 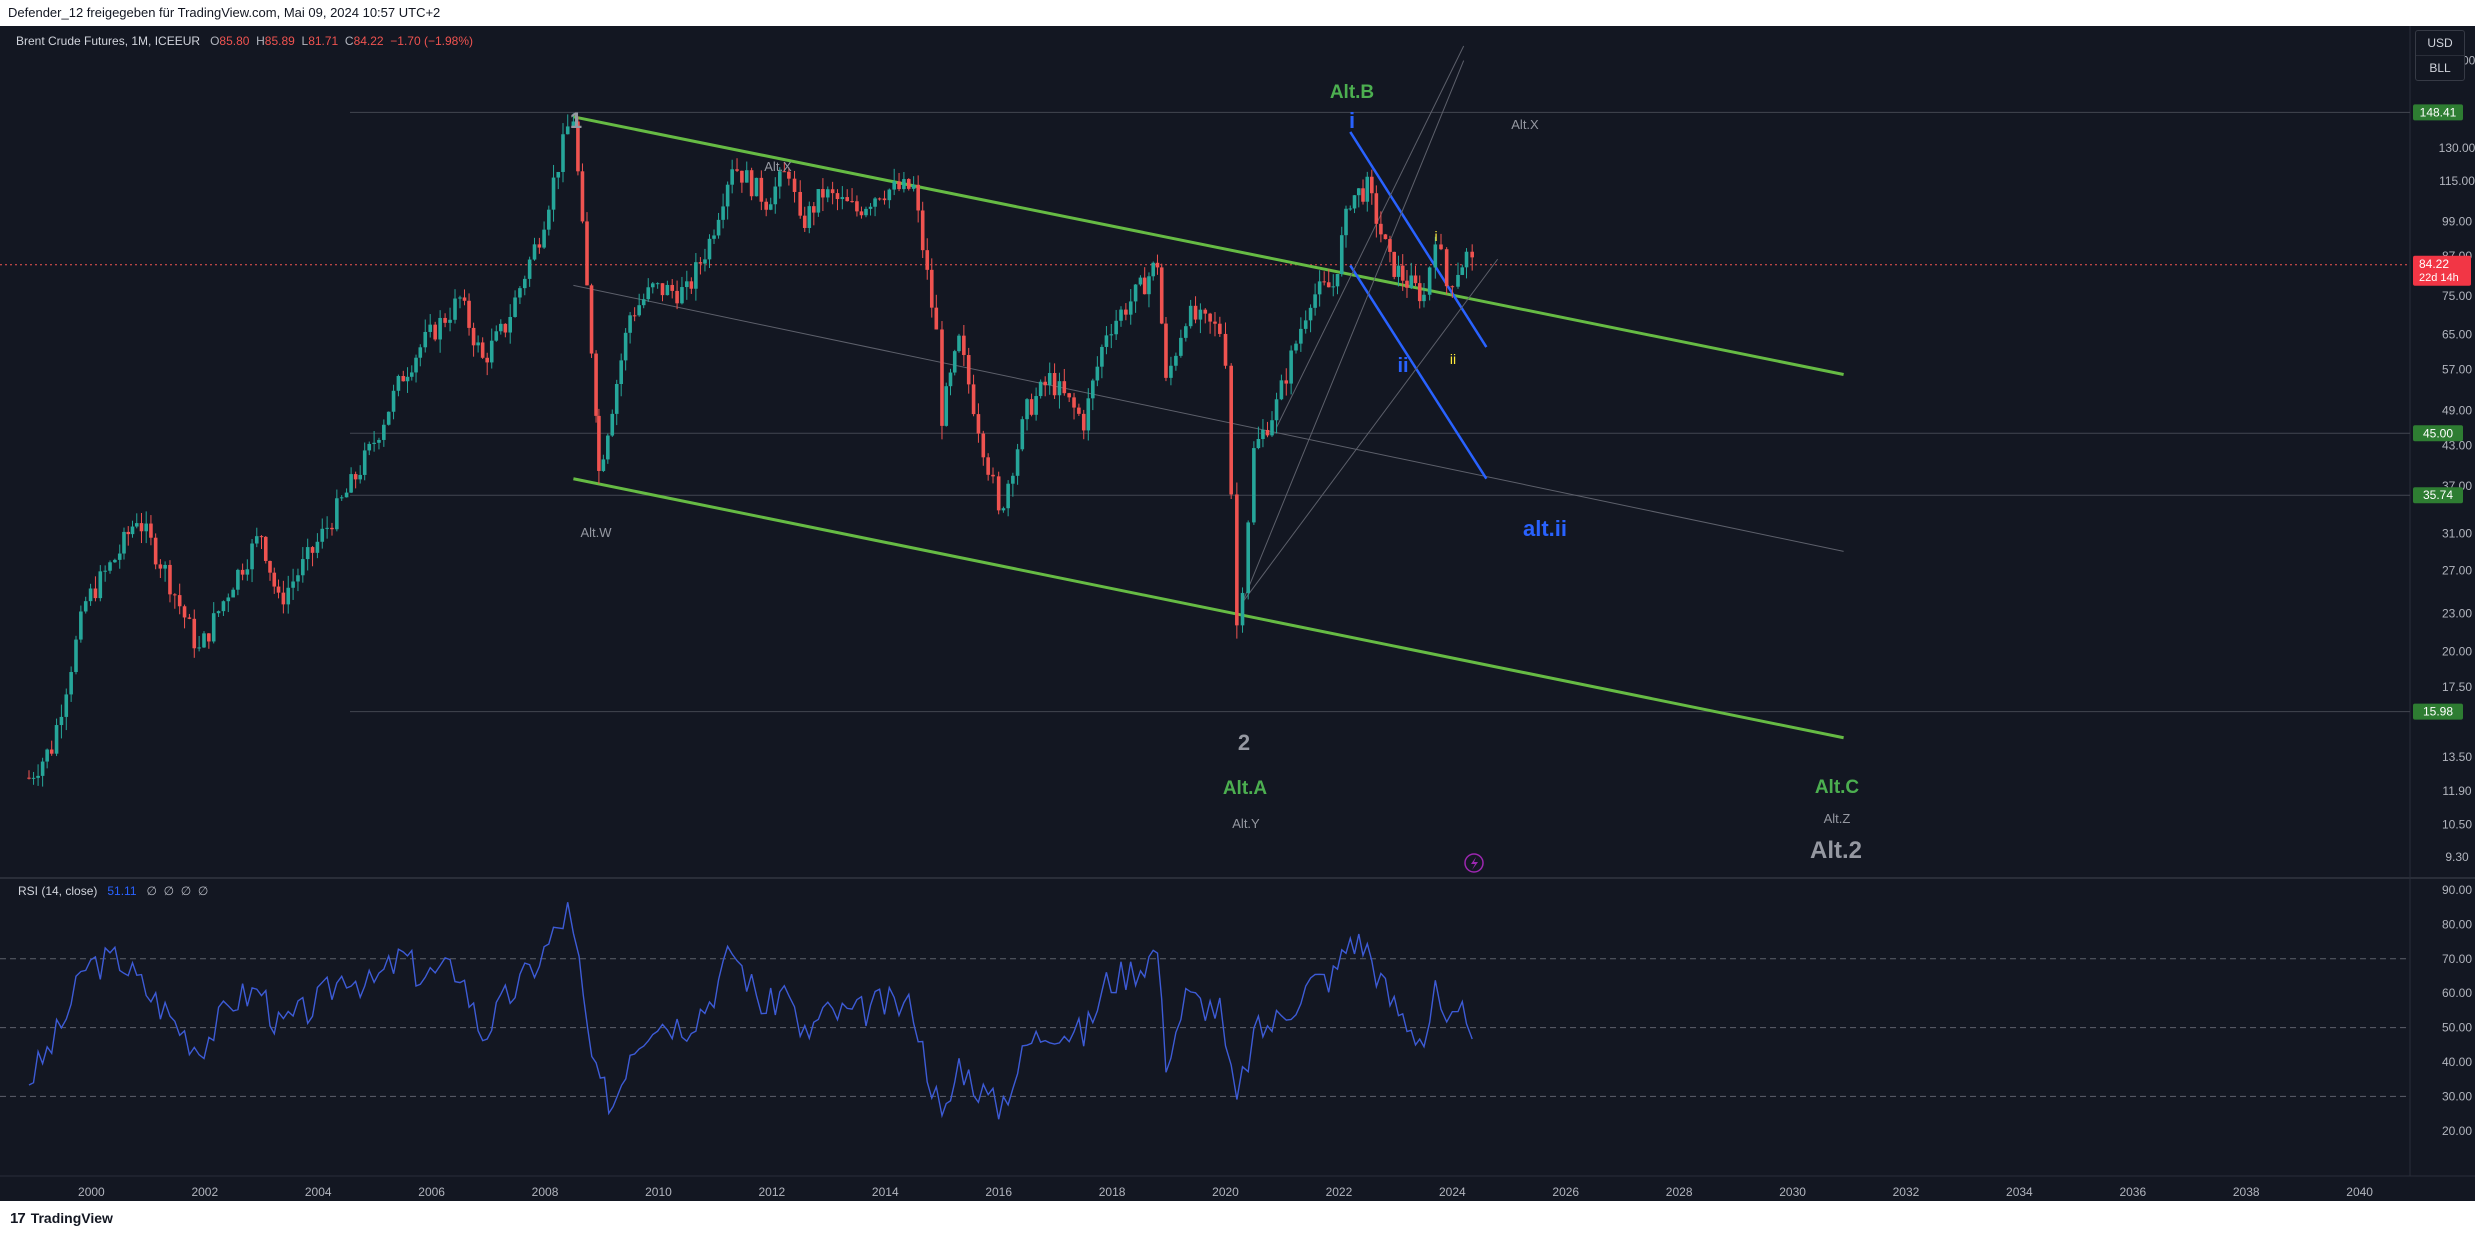 I want to click on wave-label: Alt.B, so click(x=1352, y=92).